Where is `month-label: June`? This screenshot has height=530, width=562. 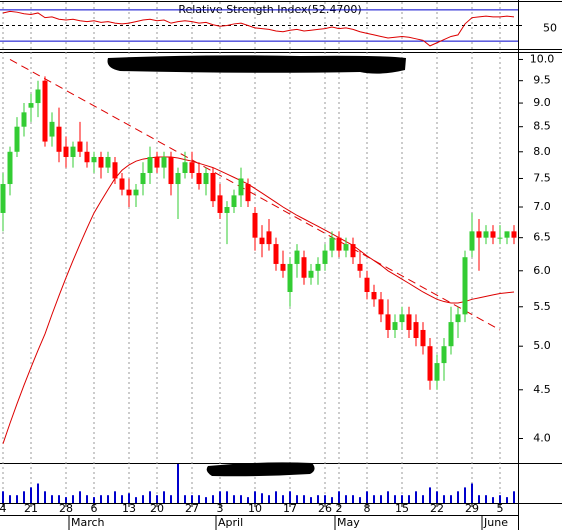
month-label: June is located at coordinates (495, 522).